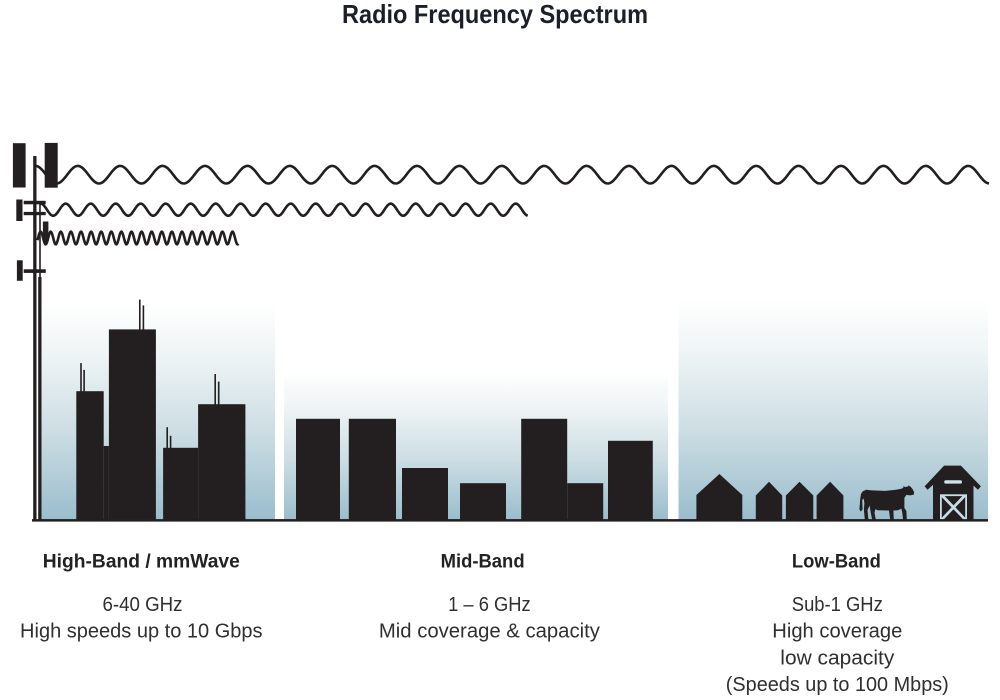 This screenshot has height=700, width=1000. I want to click on svg-text: Low-Band, so click(836, 562).